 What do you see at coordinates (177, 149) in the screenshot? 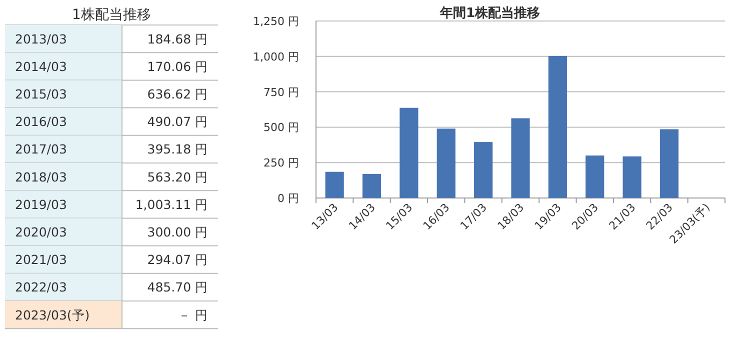
I see `text: 395.18 円` at bounding box center [177, 149].